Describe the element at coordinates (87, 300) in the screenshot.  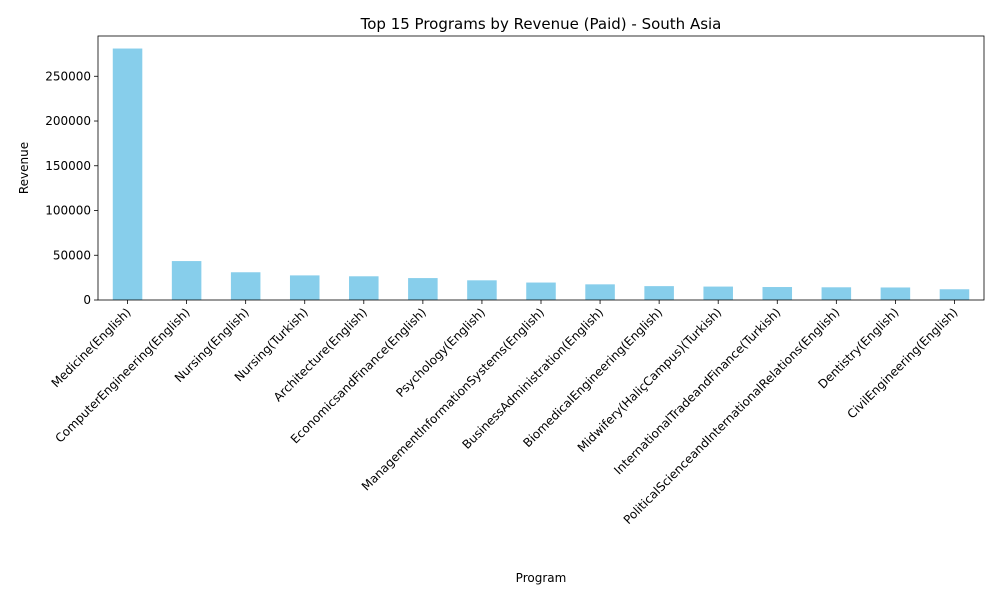
I see `y-tick-label: 0` at that location.